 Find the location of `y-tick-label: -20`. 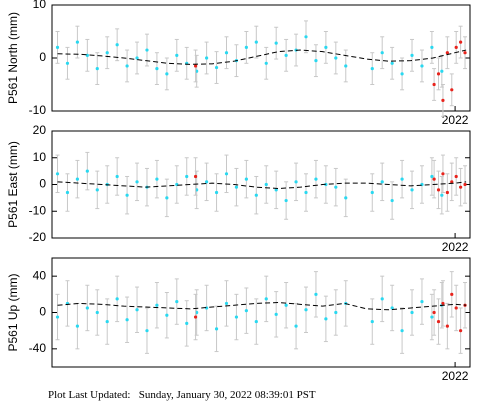

y-tick-label: -20 is located at coordinates (38, 237).